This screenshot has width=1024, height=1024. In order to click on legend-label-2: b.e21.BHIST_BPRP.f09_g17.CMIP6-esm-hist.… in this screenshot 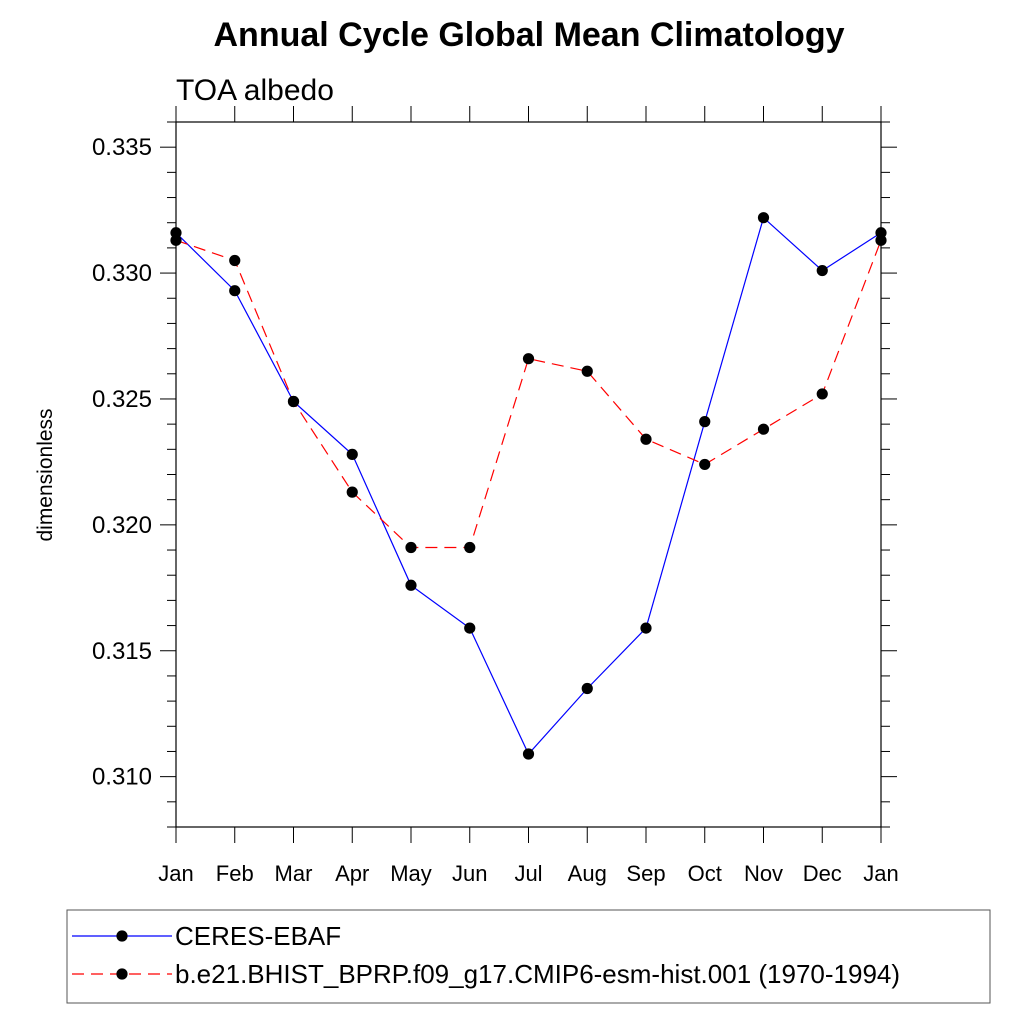, I will do `click(537, 974)`.